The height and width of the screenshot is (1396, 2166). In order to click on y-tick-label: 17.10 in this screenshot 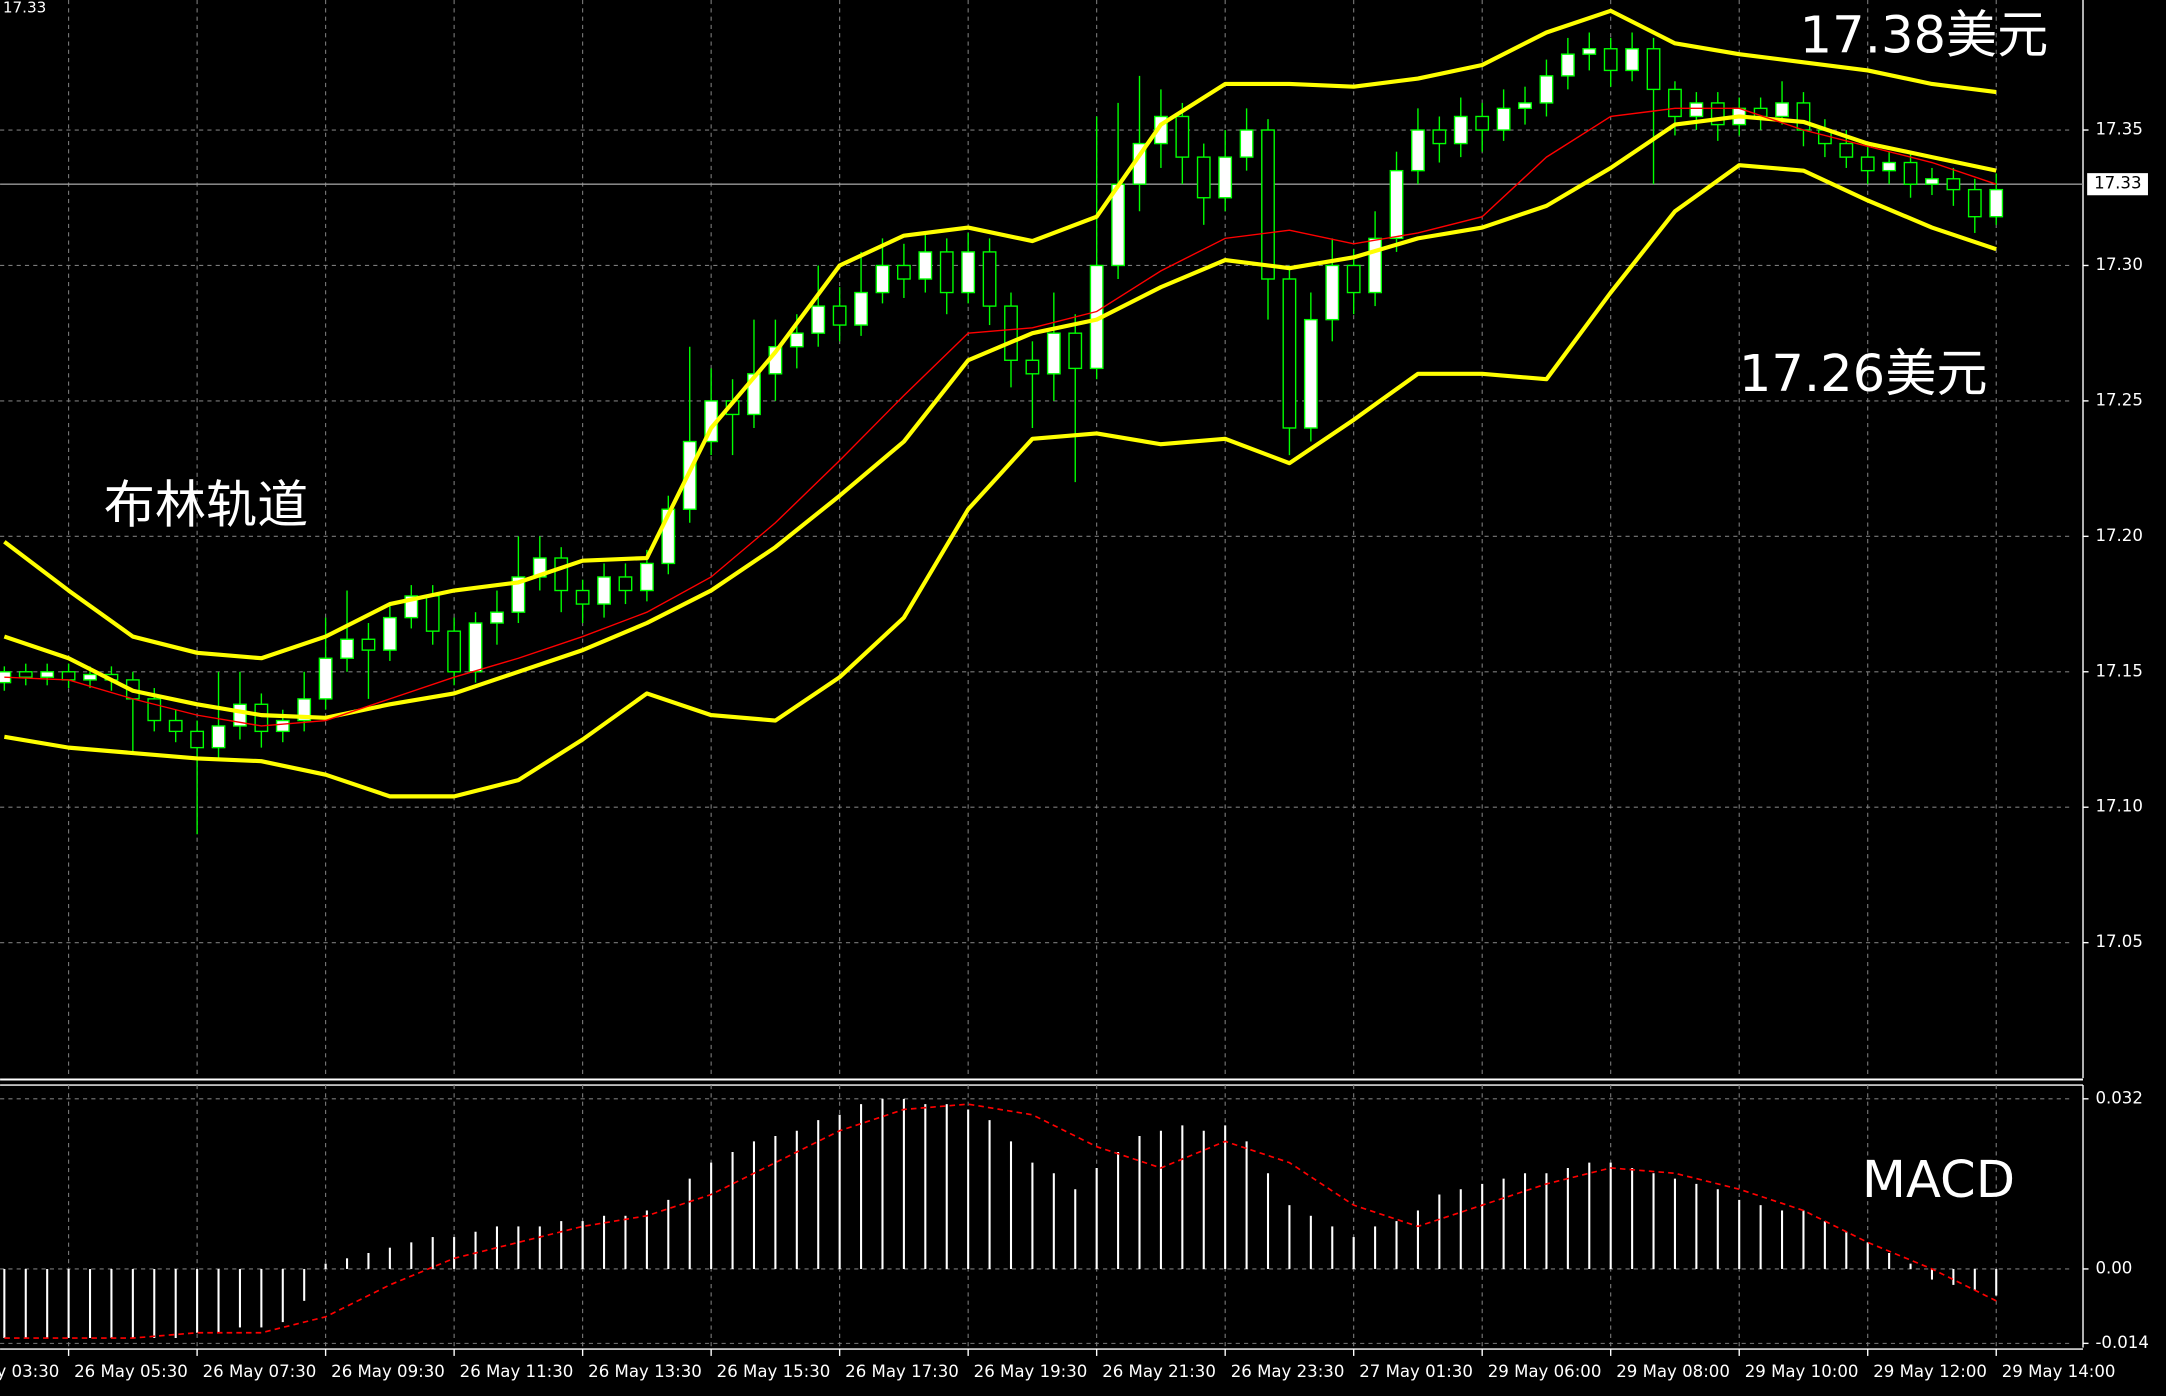, I will do `click(2118, 806)`.